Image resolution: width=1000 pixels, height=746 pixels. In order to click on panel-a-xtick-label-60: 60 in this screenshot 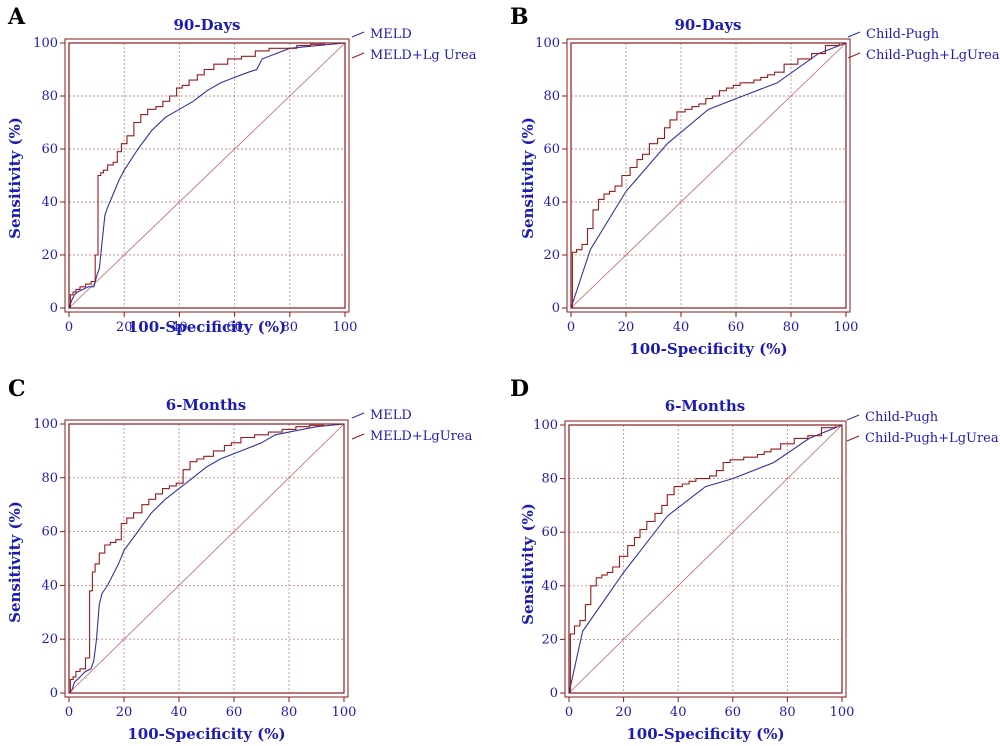, I will do `click(234, 327)`.